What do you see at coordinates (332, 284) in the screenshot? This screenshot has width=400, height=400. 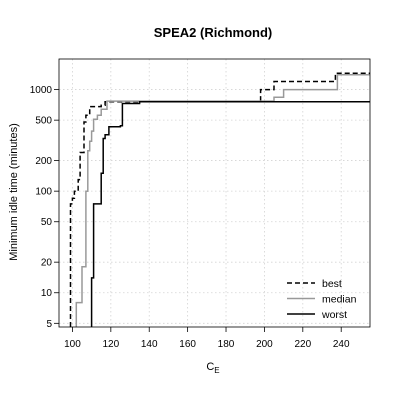 I see `legend-label-best: best` at bounding box center [332, 284].